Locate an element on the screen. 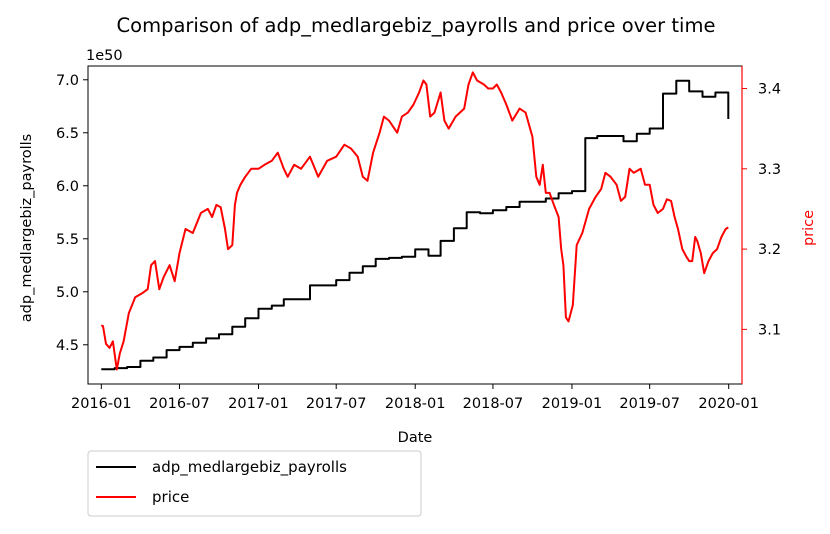 The image size is (830, 534). y-left-tick-label: 6.5 is located at coordinates (67, 134).